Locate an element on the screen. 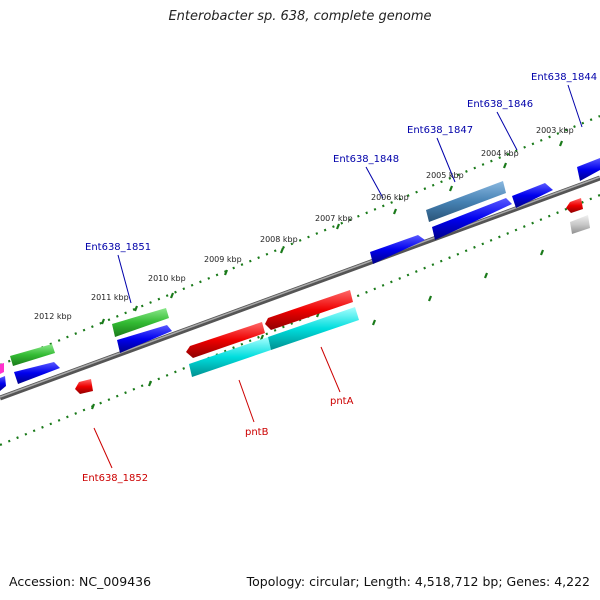 Image resolution: width=600 pixels, height=600 pixels. gene-label-ent638-1851: Ent638_1851 is located at coordinates (118, 247).